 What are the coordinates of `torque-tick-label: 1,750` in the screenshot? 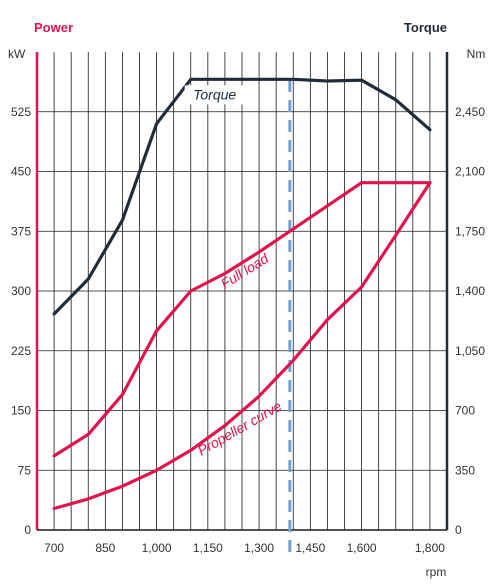 It's located at (470, 231).